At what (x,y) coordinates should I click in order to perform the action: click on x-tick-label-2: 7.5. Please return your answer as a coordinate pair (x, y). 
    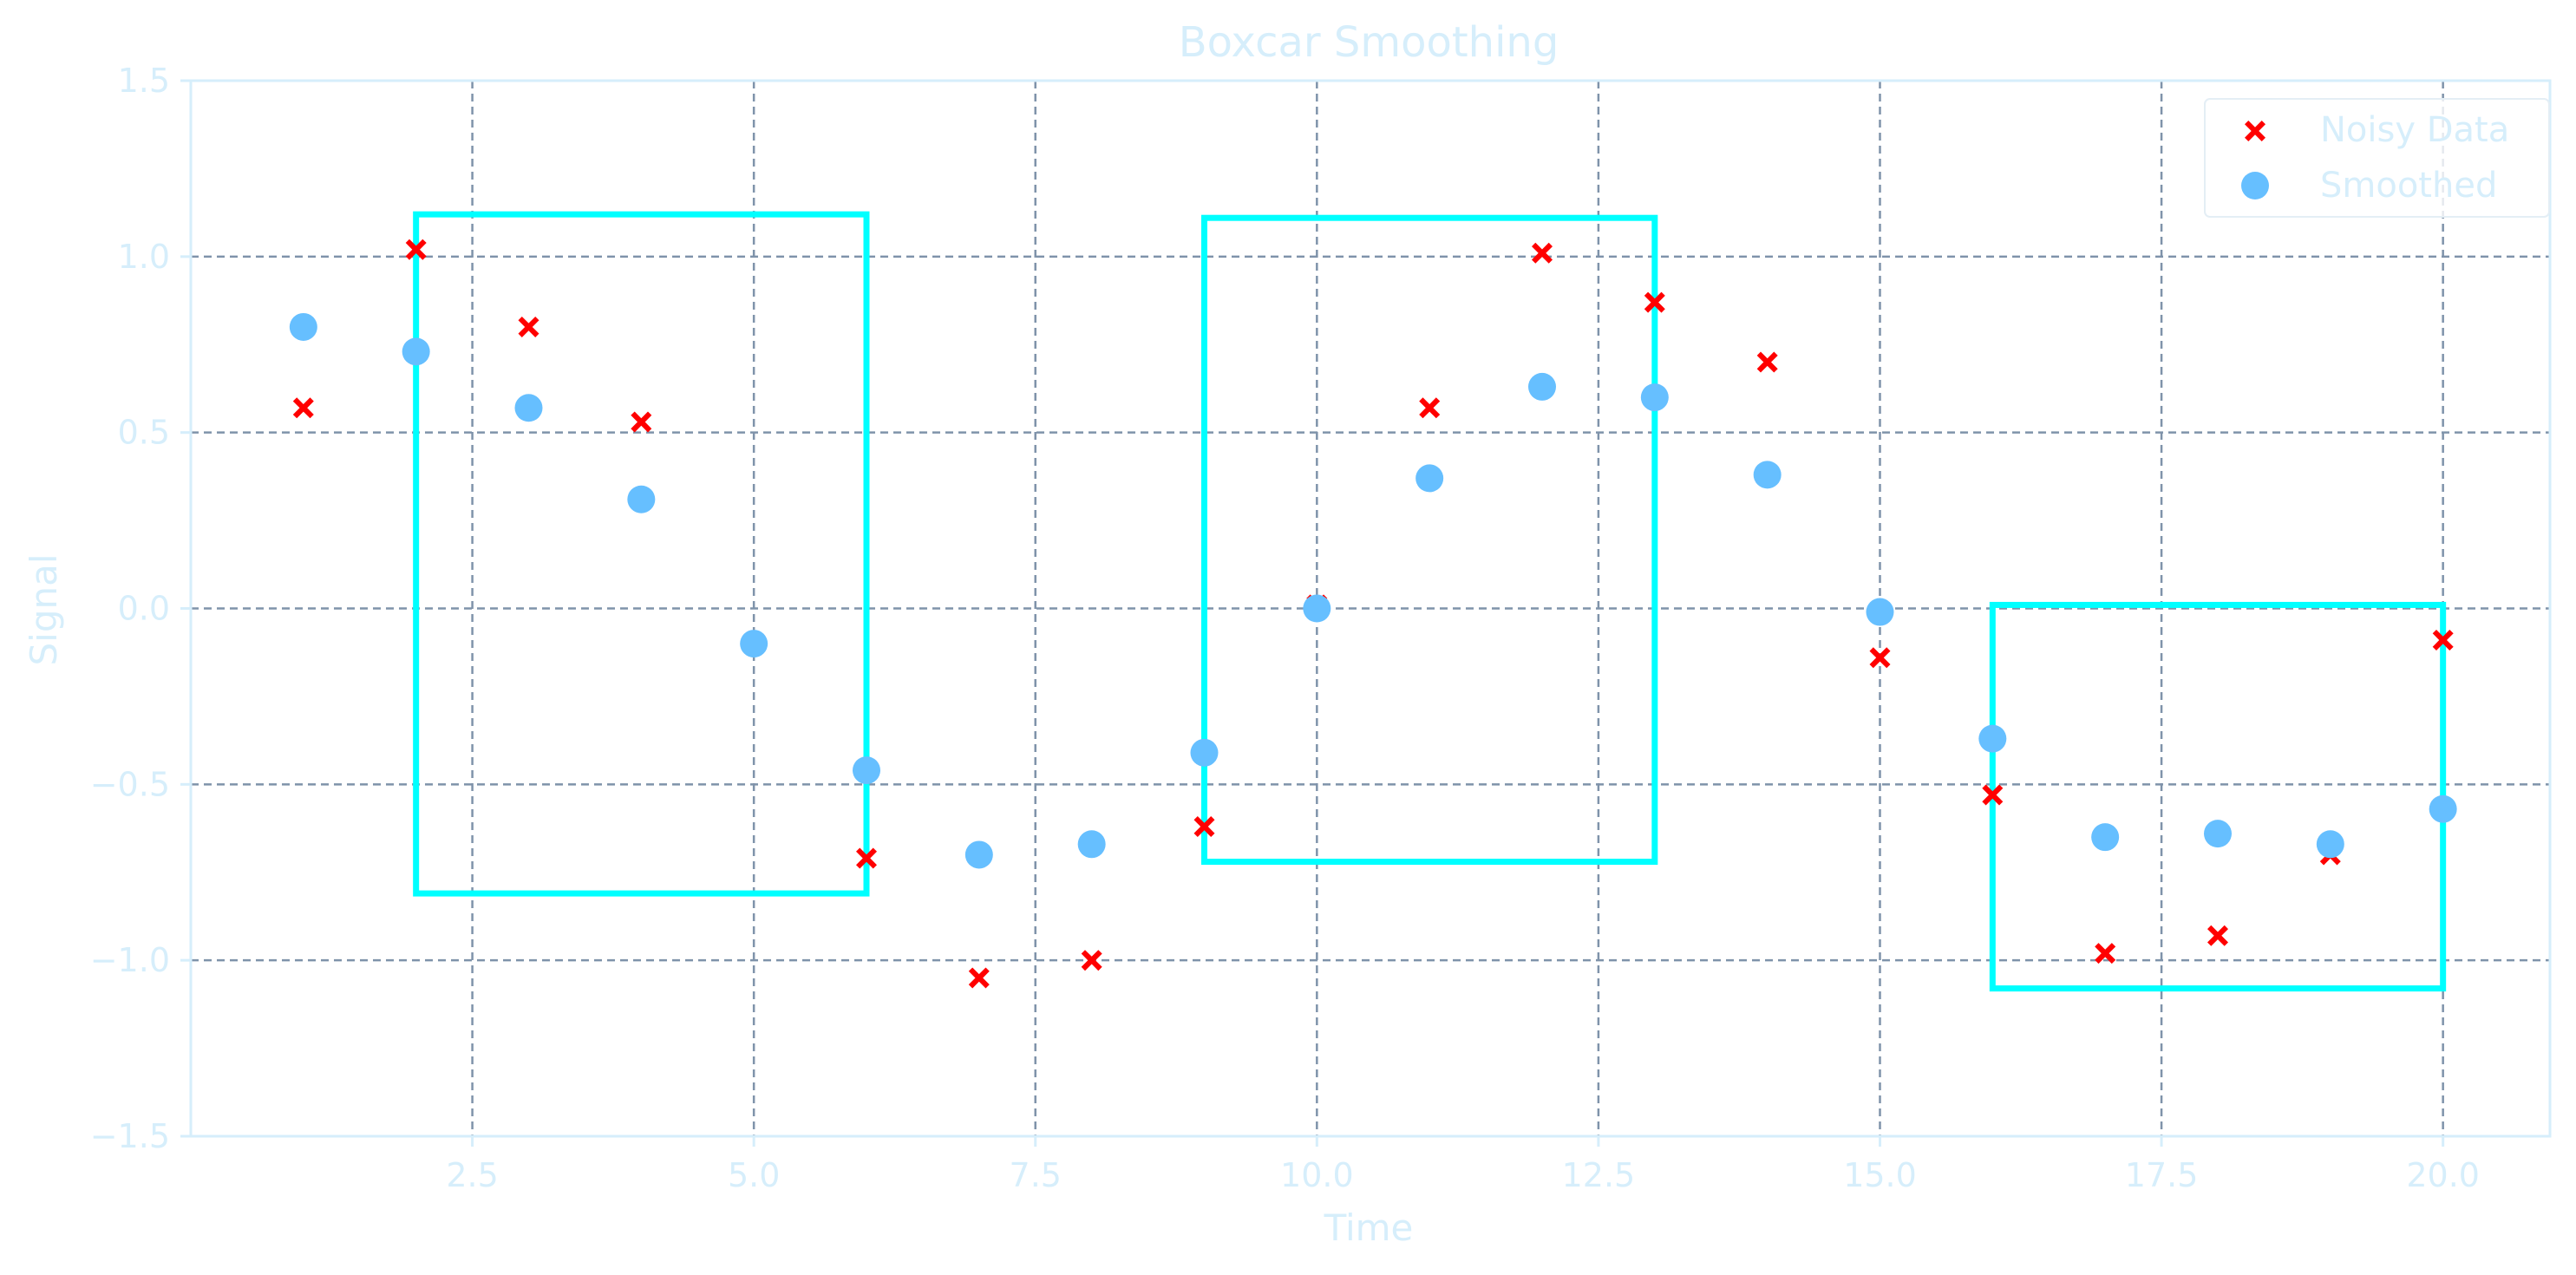
    Looking at the image, I should click on (1036, 1175).